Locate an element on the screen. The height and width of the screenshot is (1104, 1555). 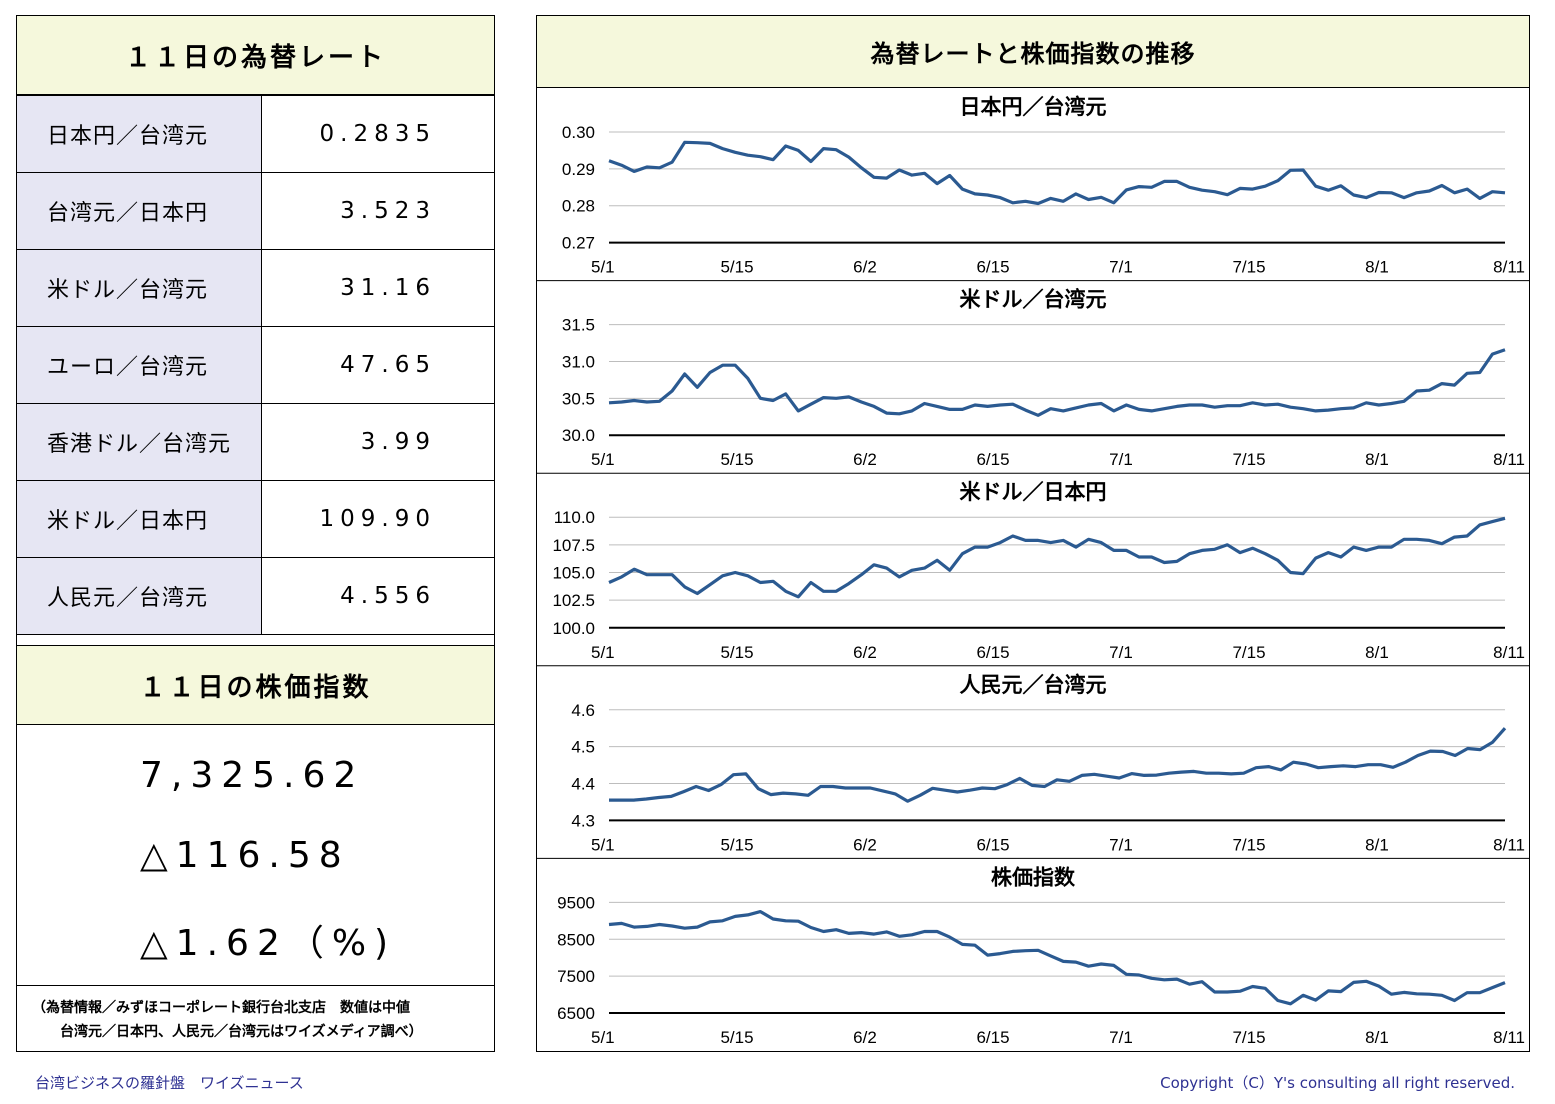
stock-change-value: △116.58 is located at coordinates (245, 855).